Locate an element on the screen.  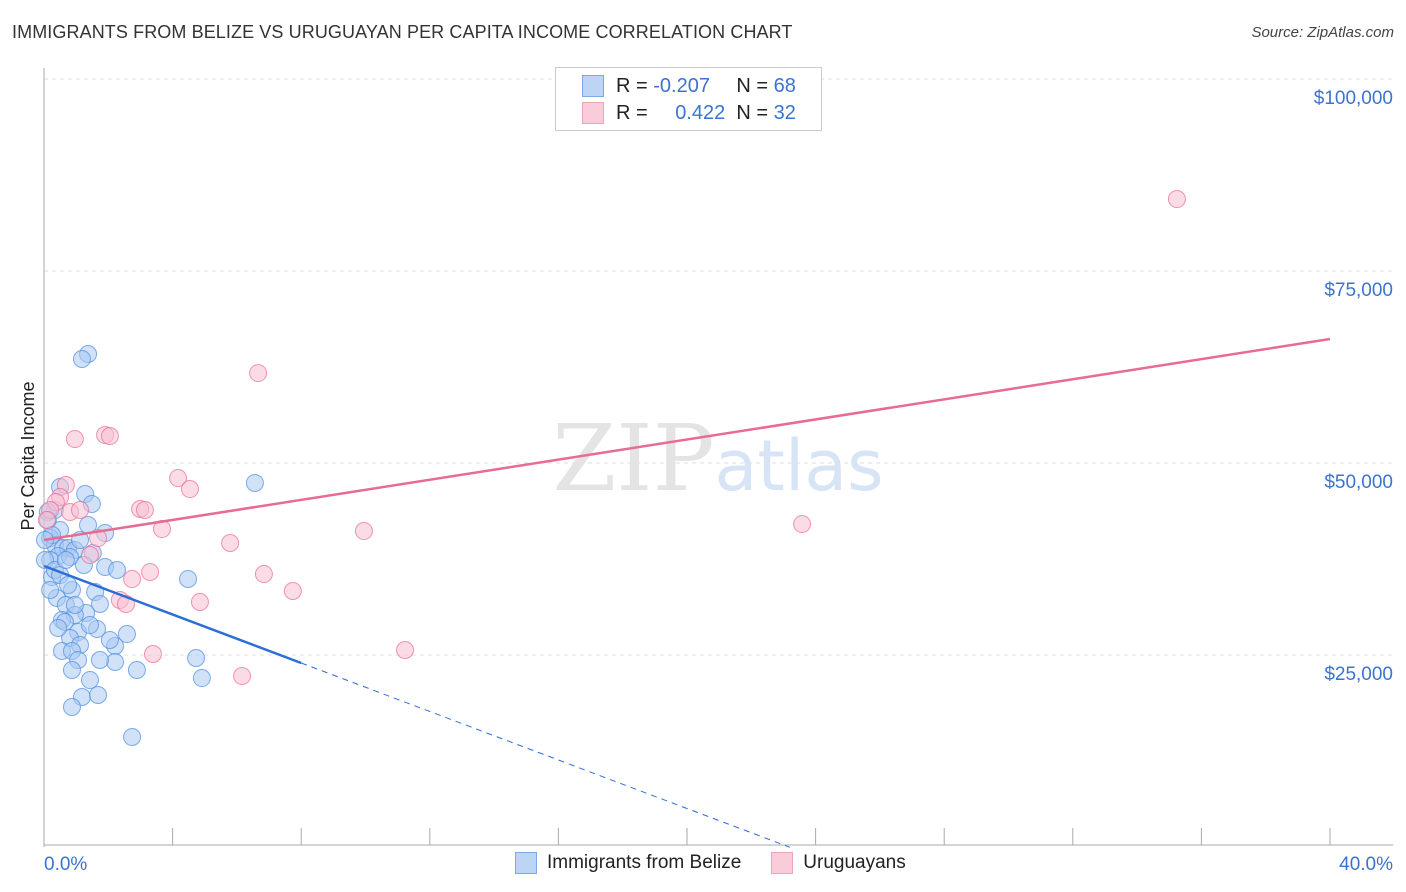
series-legend: Immigrants from Belize Uruguayans is located at coordinates (725, 863).